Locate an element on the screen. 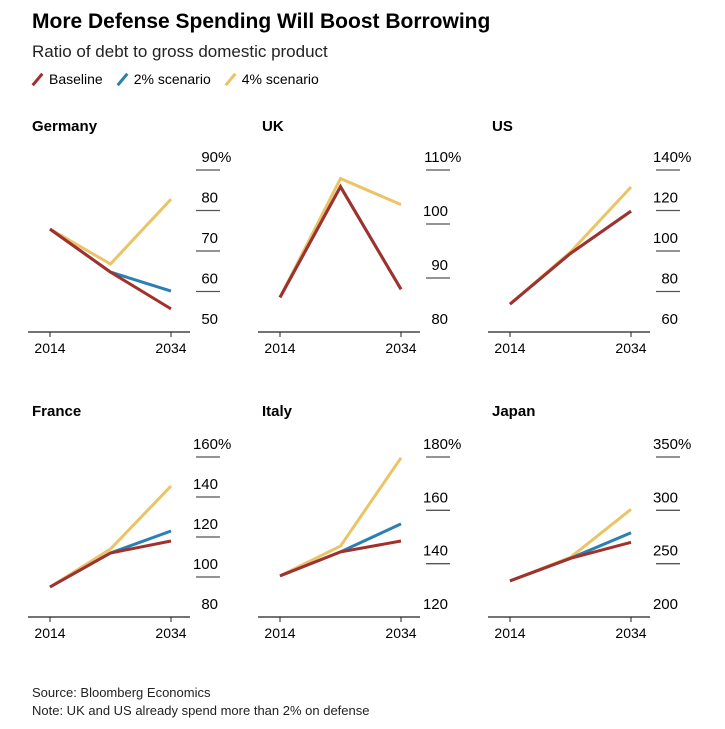  legend: Baseline 2% scenario 4% scenario is located at coordinates (175, 79).